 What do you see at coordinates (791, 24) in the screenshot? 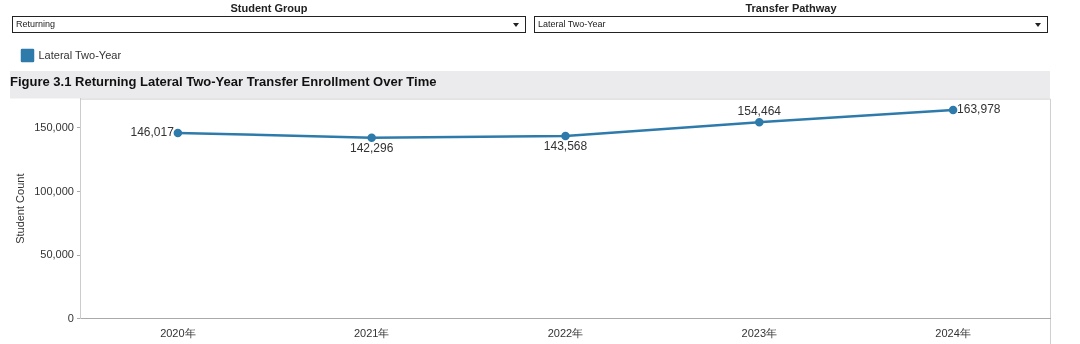
I see `dropdown: Lateral Two-Year` at bounding box center [791, 24].